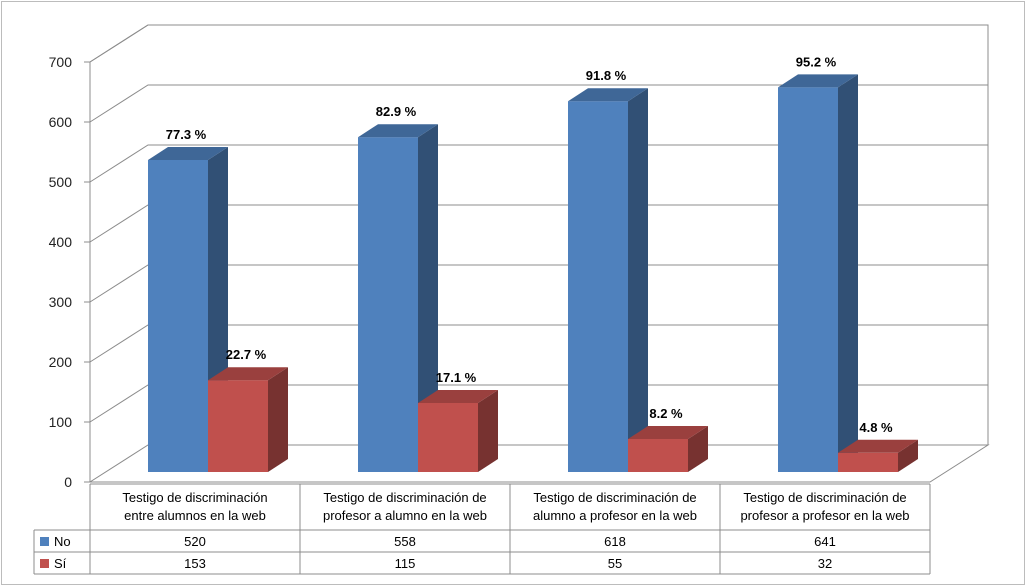  What do you see at coordinates (195, 541) in the screenshot?
I see `table-cell: 520` at bounding box center [195, 541].